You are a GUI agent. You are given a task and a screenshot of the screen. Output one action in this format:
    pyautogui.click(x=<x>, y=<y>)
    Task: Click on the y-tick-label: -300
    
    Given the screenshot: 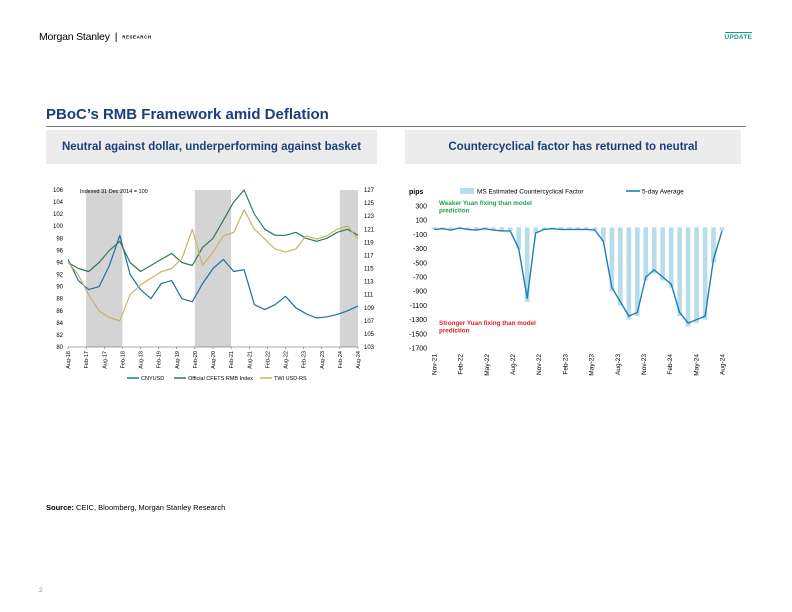 What is the action you would take?
    pyautogui.click(x=420, y=249)
    